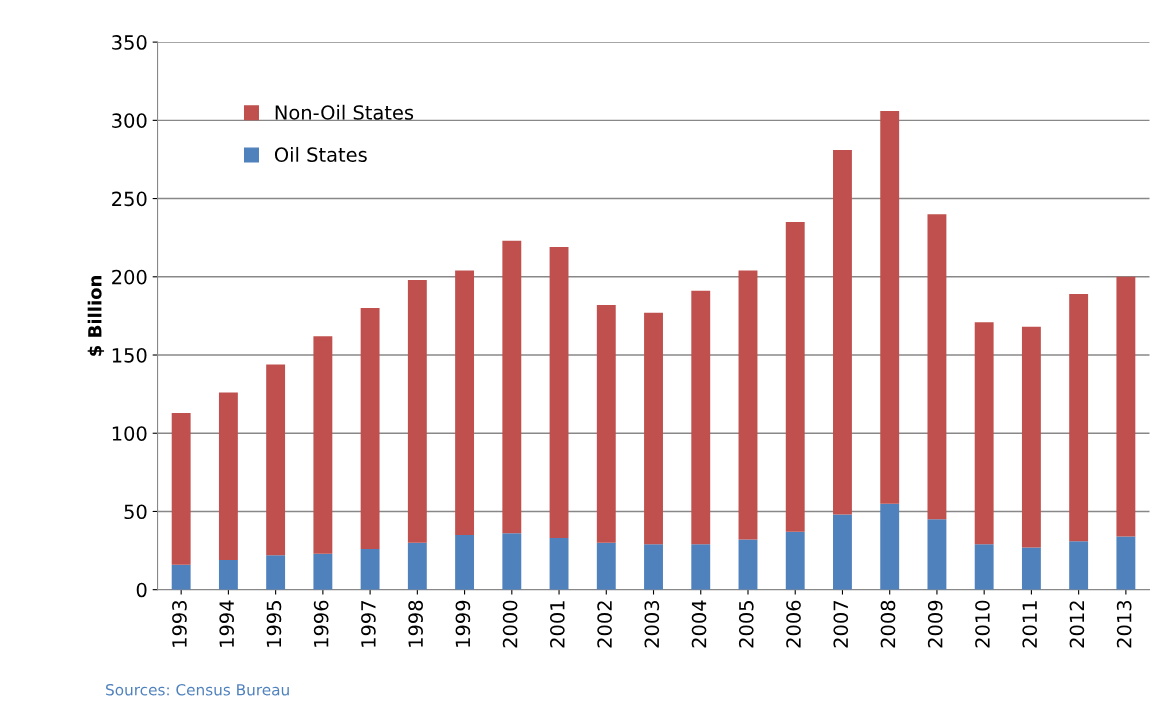  What do you see at coordinates (1077, 624) in the screenshot?
I see `x-tick-label: 2012` at bounding box center [1077, 624].